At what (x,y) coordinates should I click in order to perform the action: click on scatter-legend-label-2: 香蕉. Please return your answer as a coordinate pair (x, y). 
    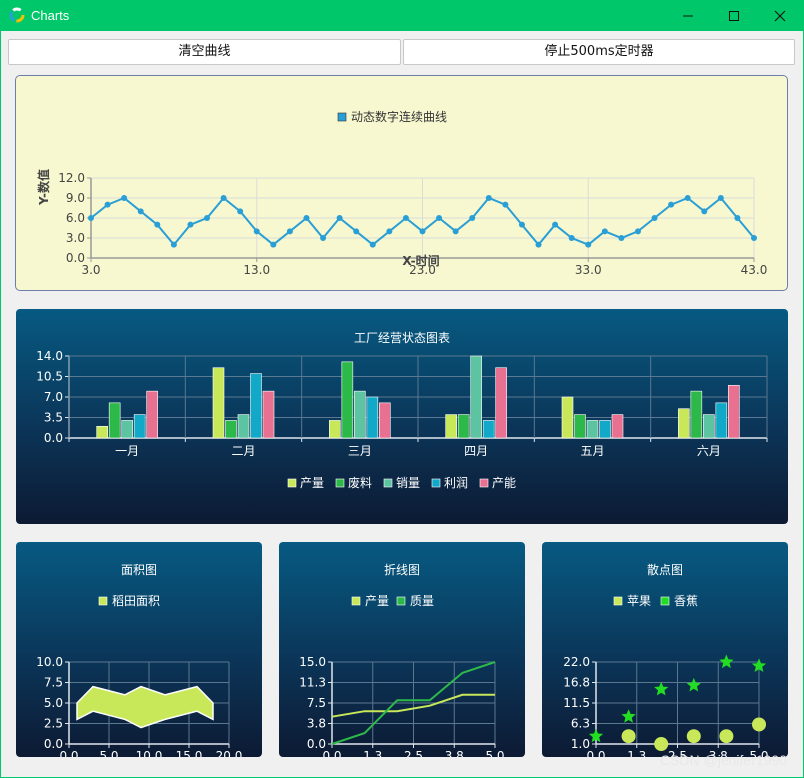
    Looking at the image, I should click on (686, 601).